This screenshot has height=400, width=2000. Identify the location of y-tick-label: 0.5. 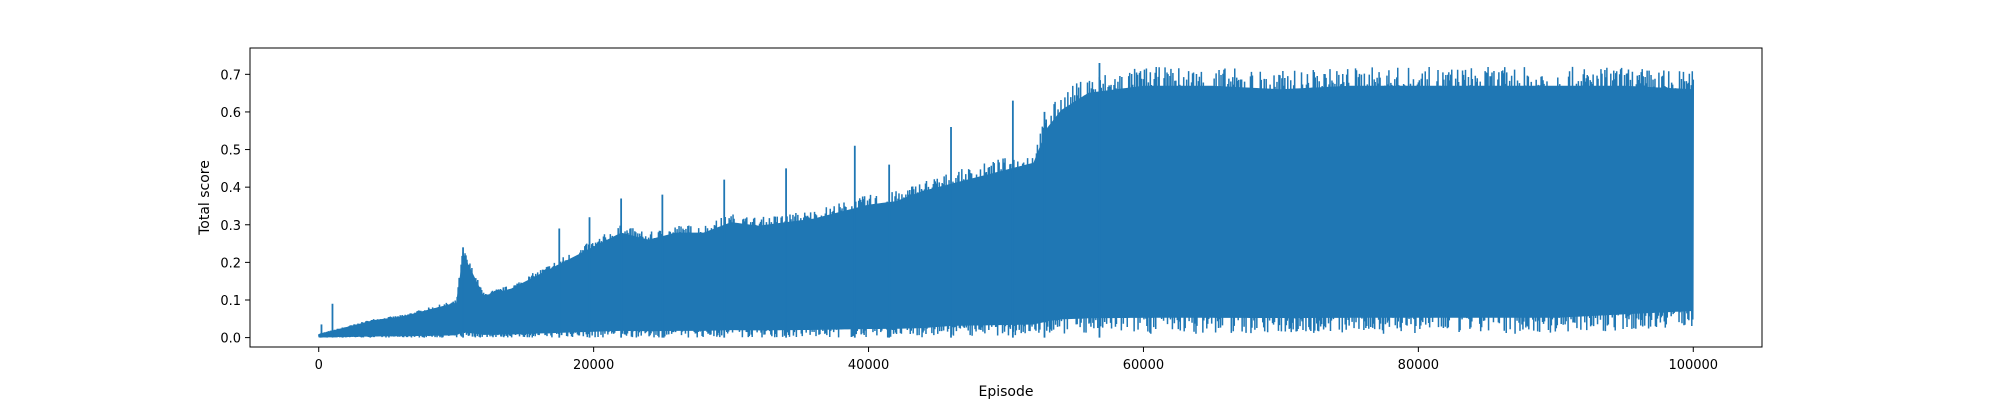
(230, 151).